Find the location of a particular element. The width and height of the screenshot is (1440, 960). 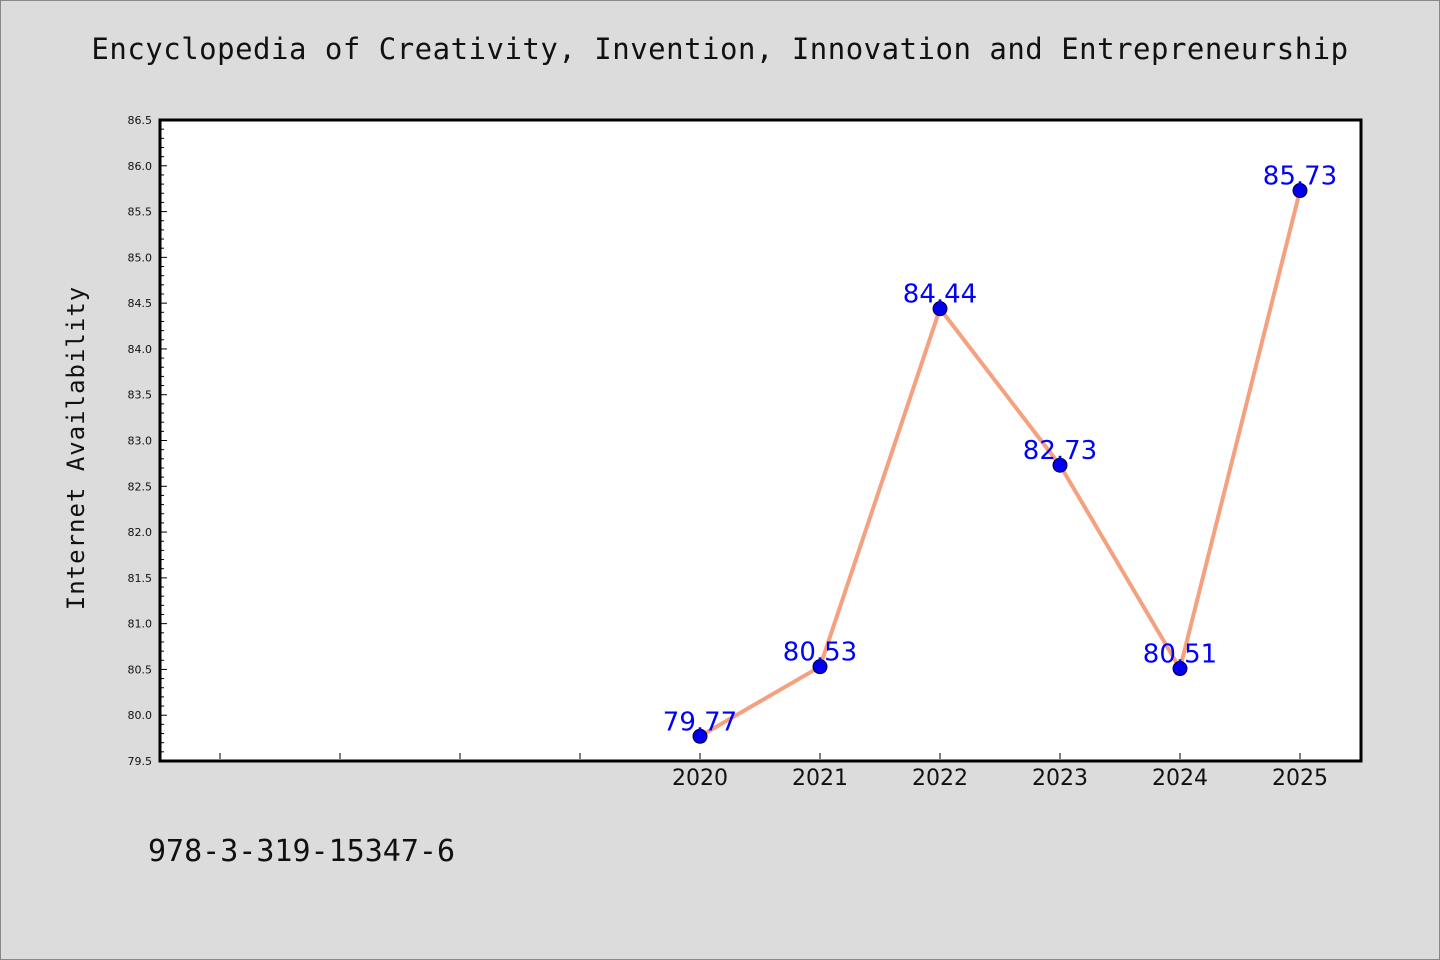

x-tick-label: 2020 is located at coordinates (700, 778).